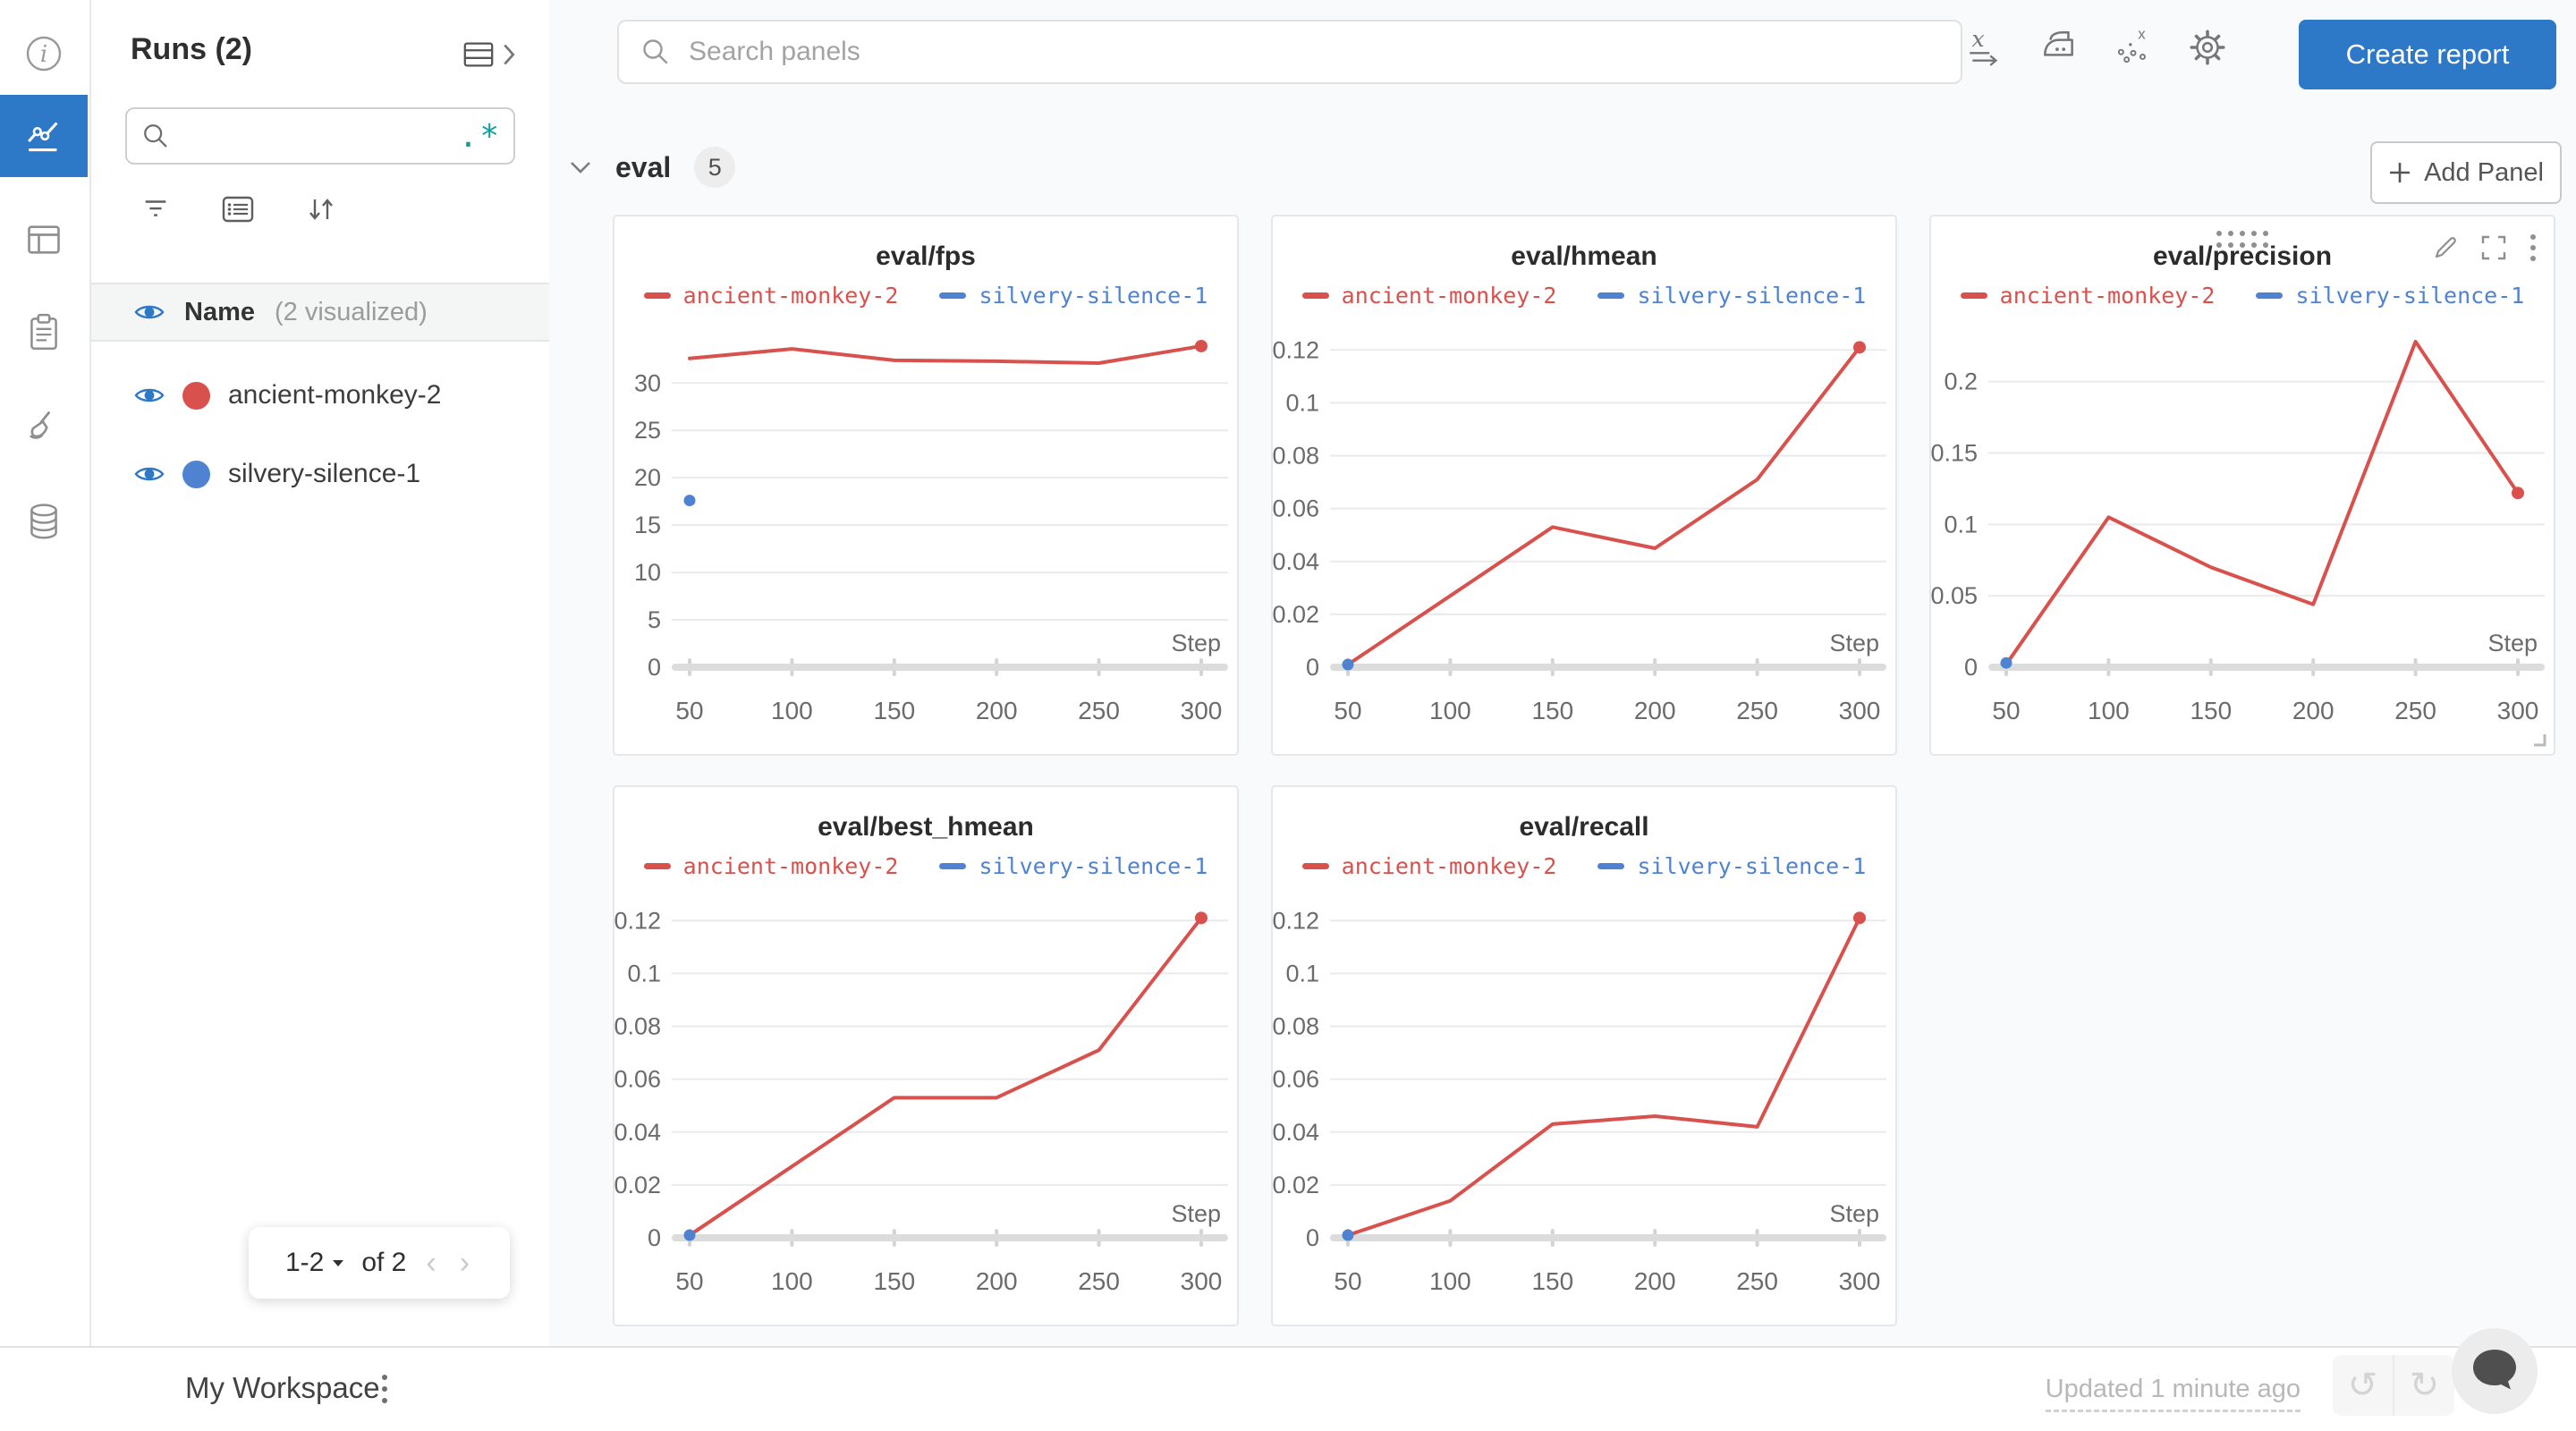 This screenshot has height=1431, width=2576. Describe the element at coordinates (2363, 1385) in the screenshot. I see `undo-button: ↺` at that location.